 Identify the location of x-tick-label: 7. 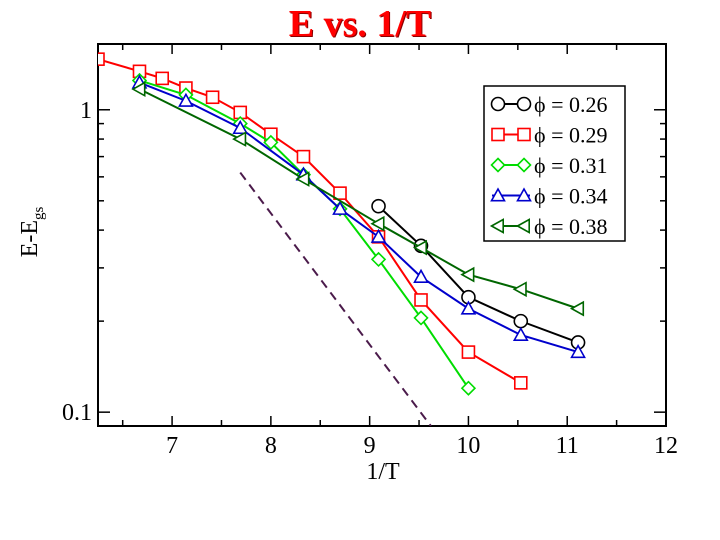
(172, 446).